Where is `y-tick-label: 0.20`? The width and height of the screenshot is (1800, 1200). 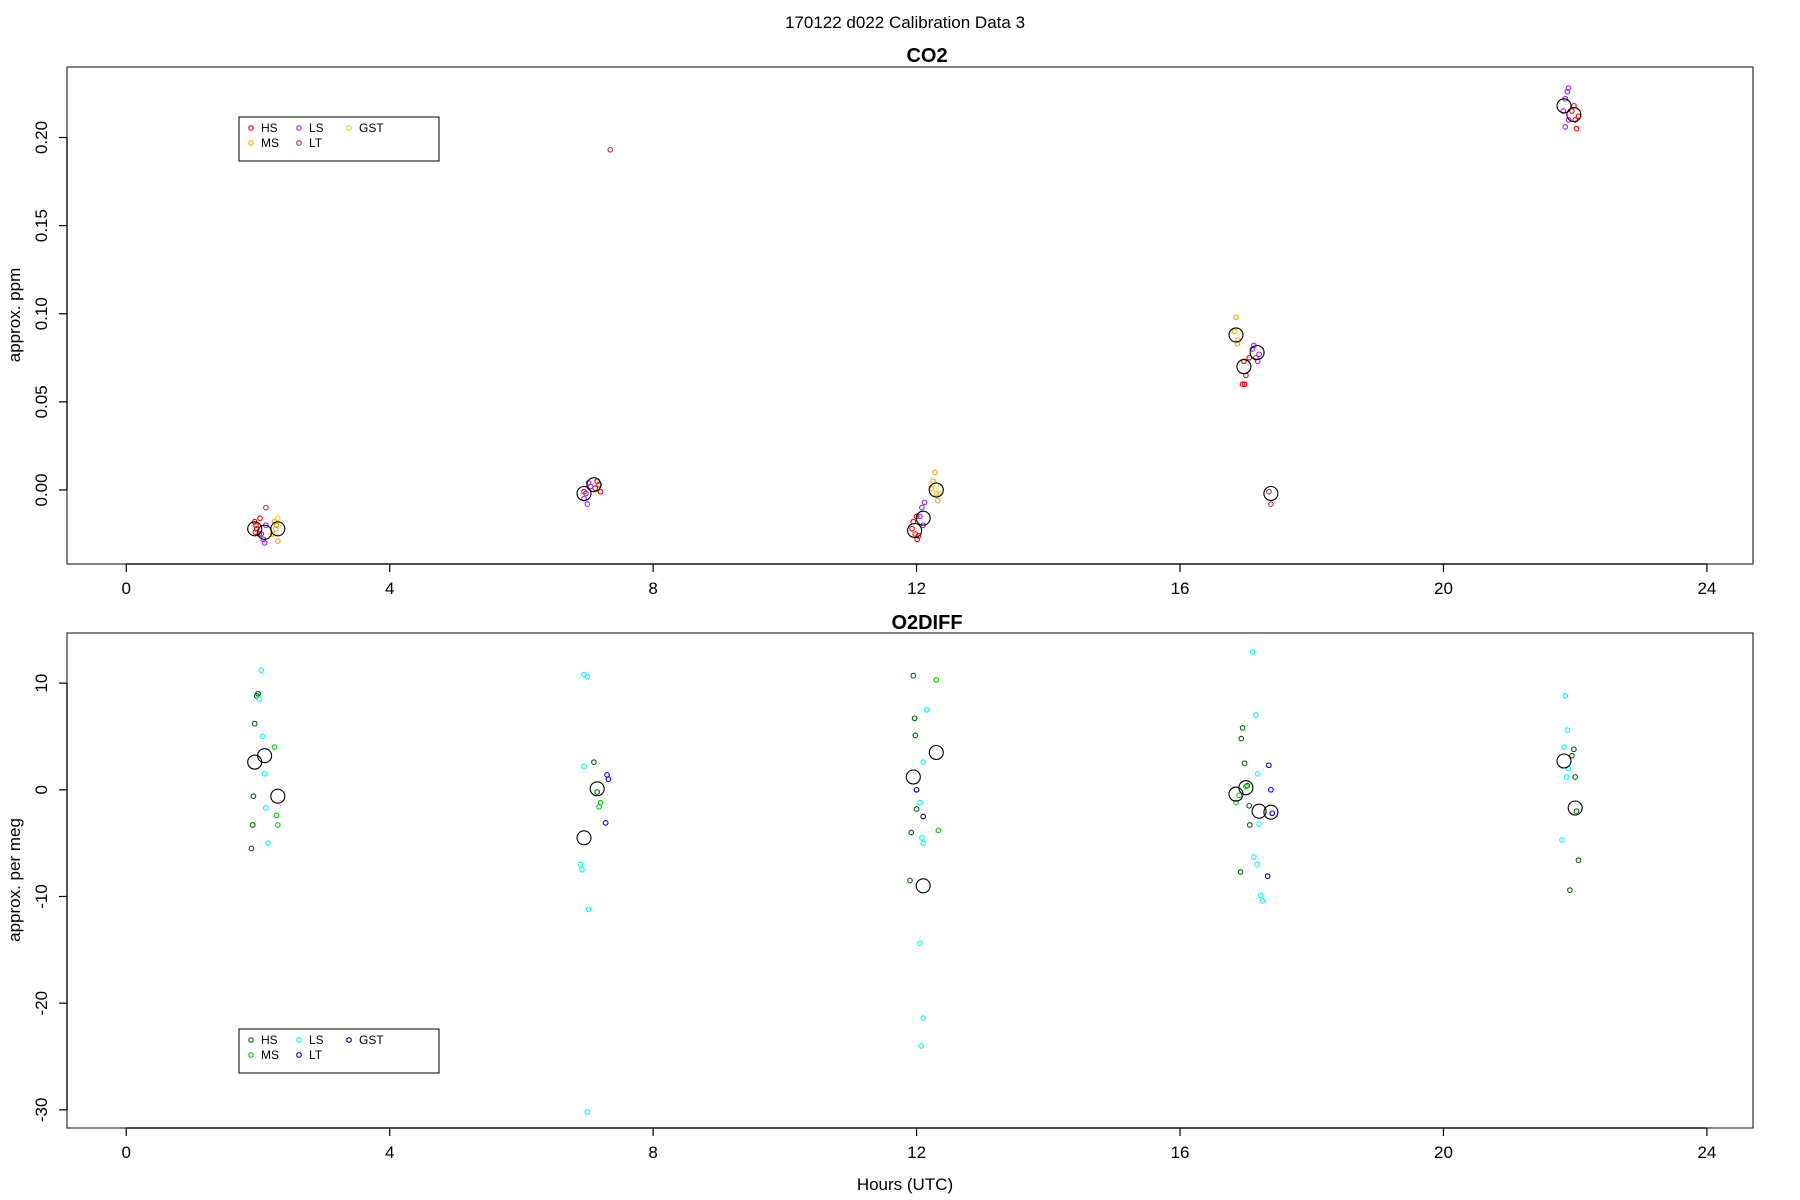 y-tick-label: 0.20 is located at coordinates (41, 137).